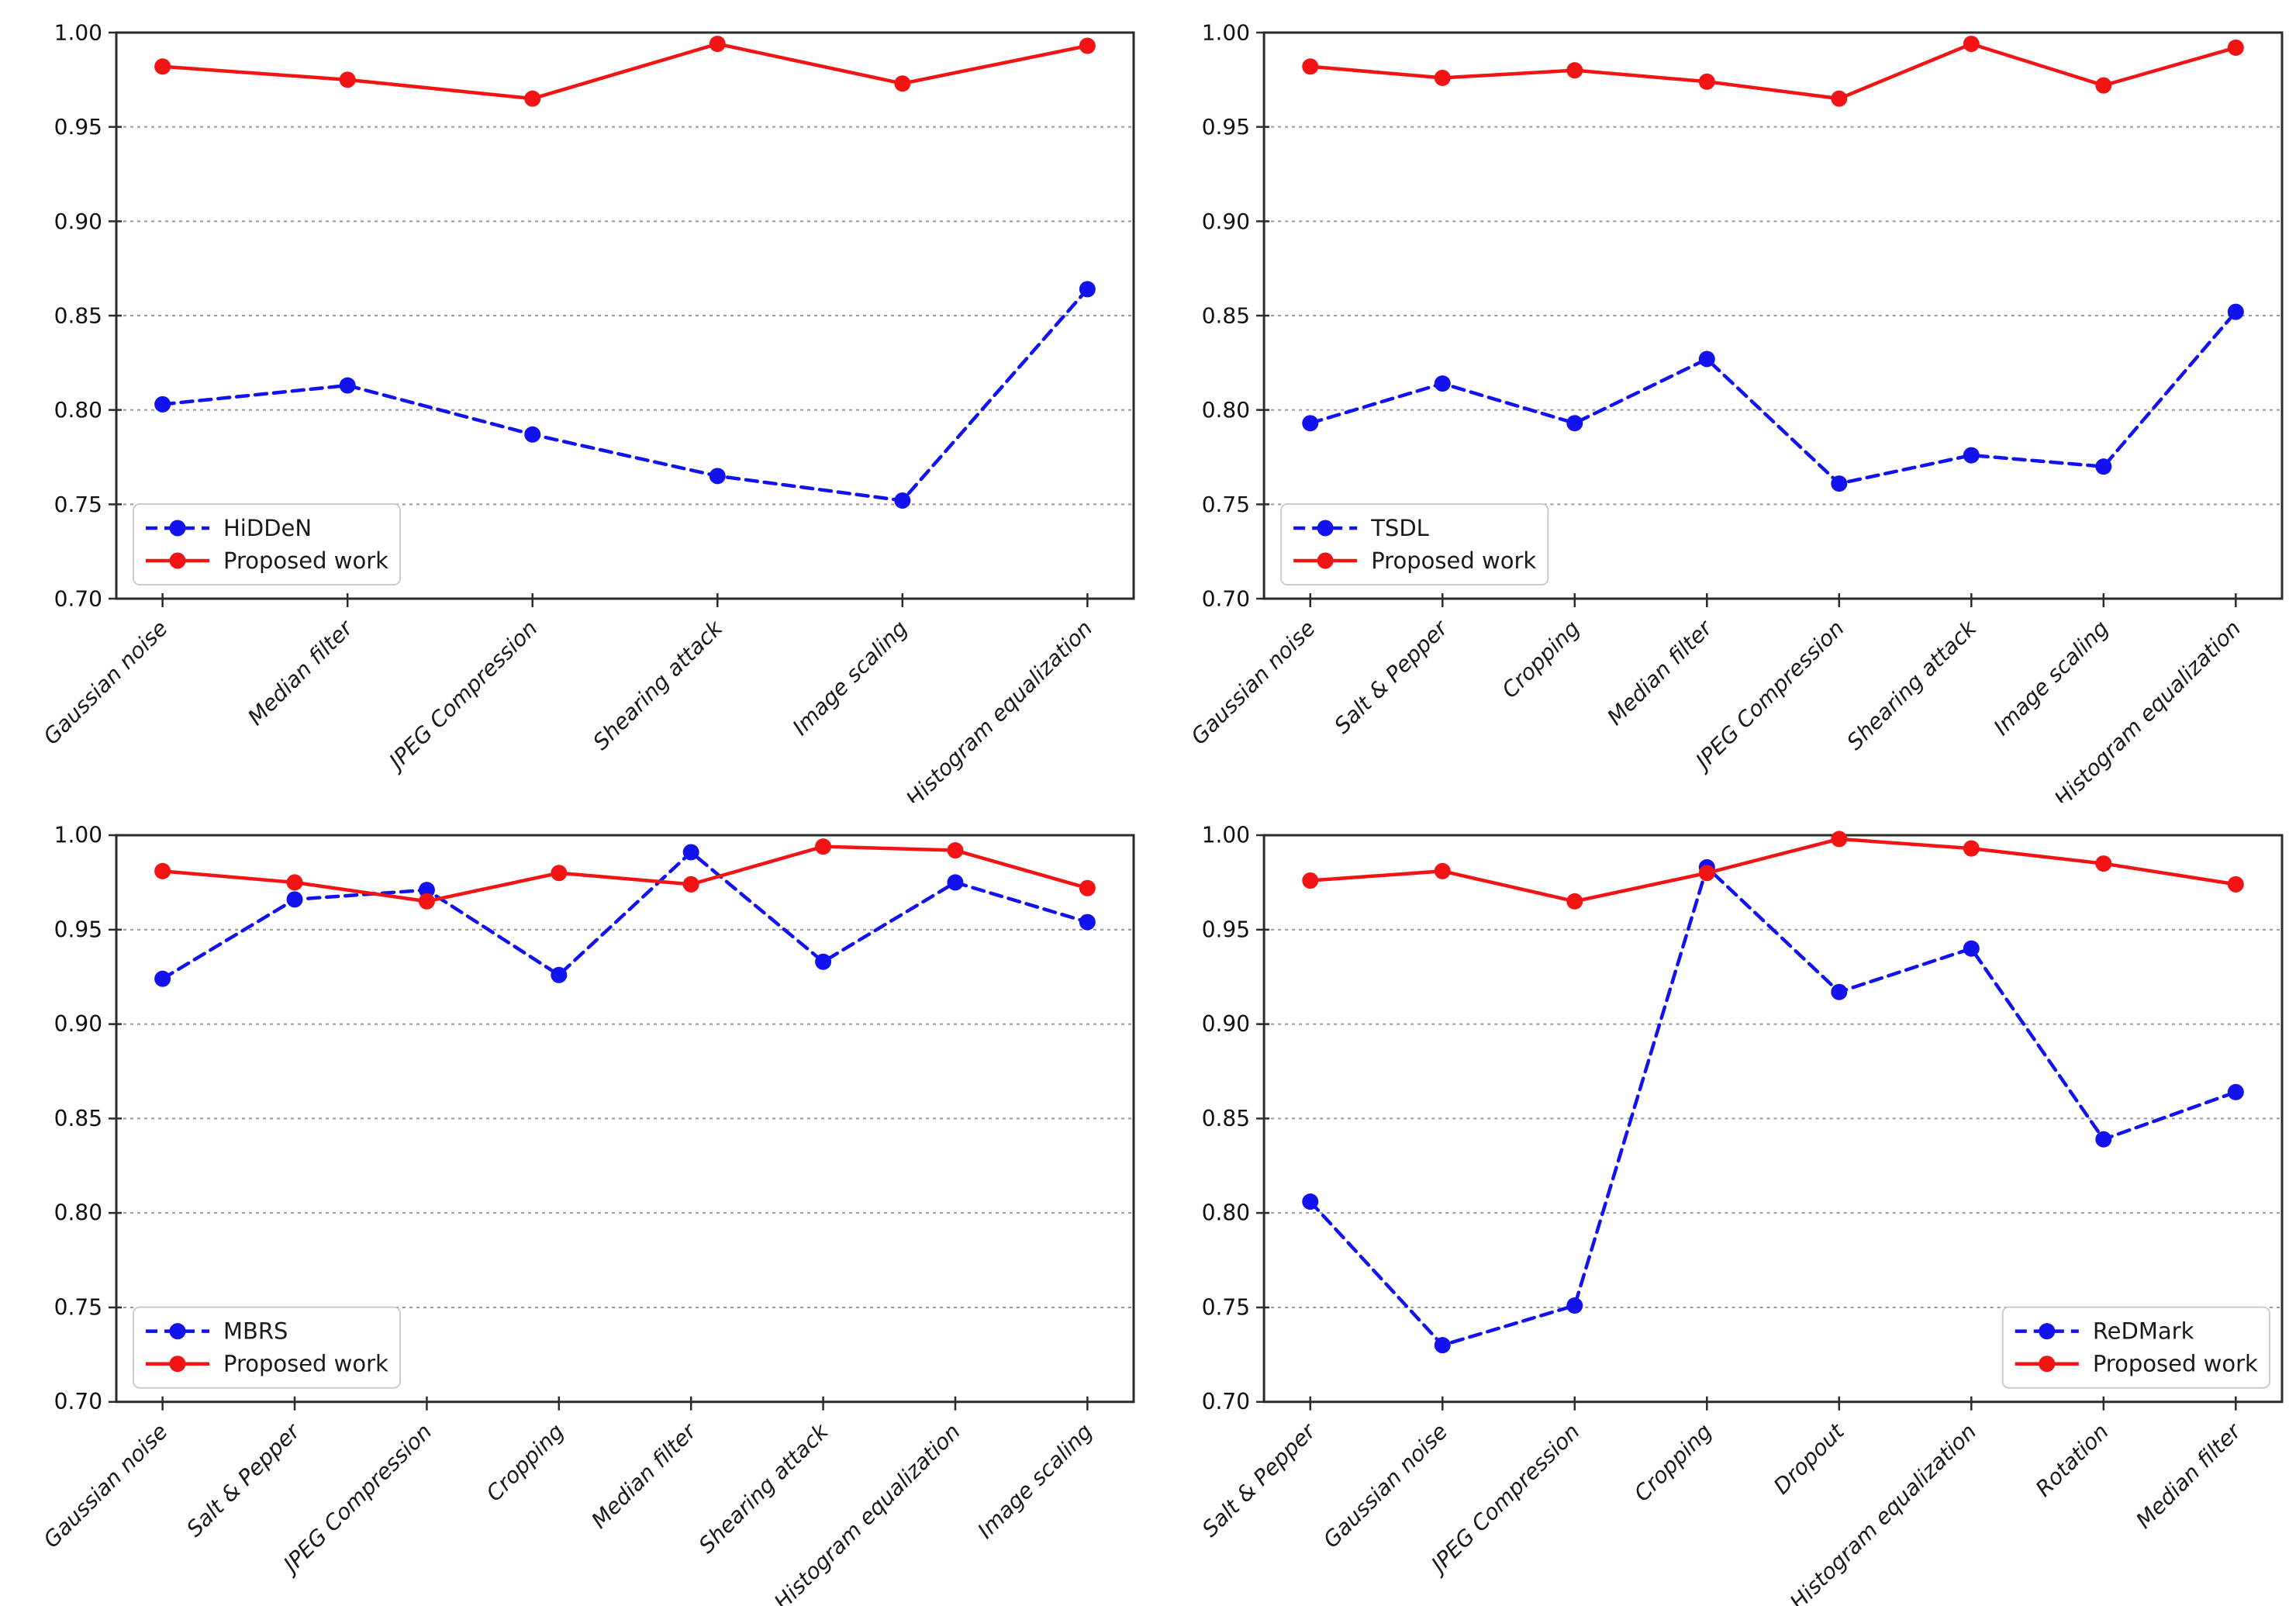 This screenshot has width=2296, height=1606. Describe the element at coordinates (2072, 1460) in the screenshot. I see `x-tick-label: Rotation` at that location.